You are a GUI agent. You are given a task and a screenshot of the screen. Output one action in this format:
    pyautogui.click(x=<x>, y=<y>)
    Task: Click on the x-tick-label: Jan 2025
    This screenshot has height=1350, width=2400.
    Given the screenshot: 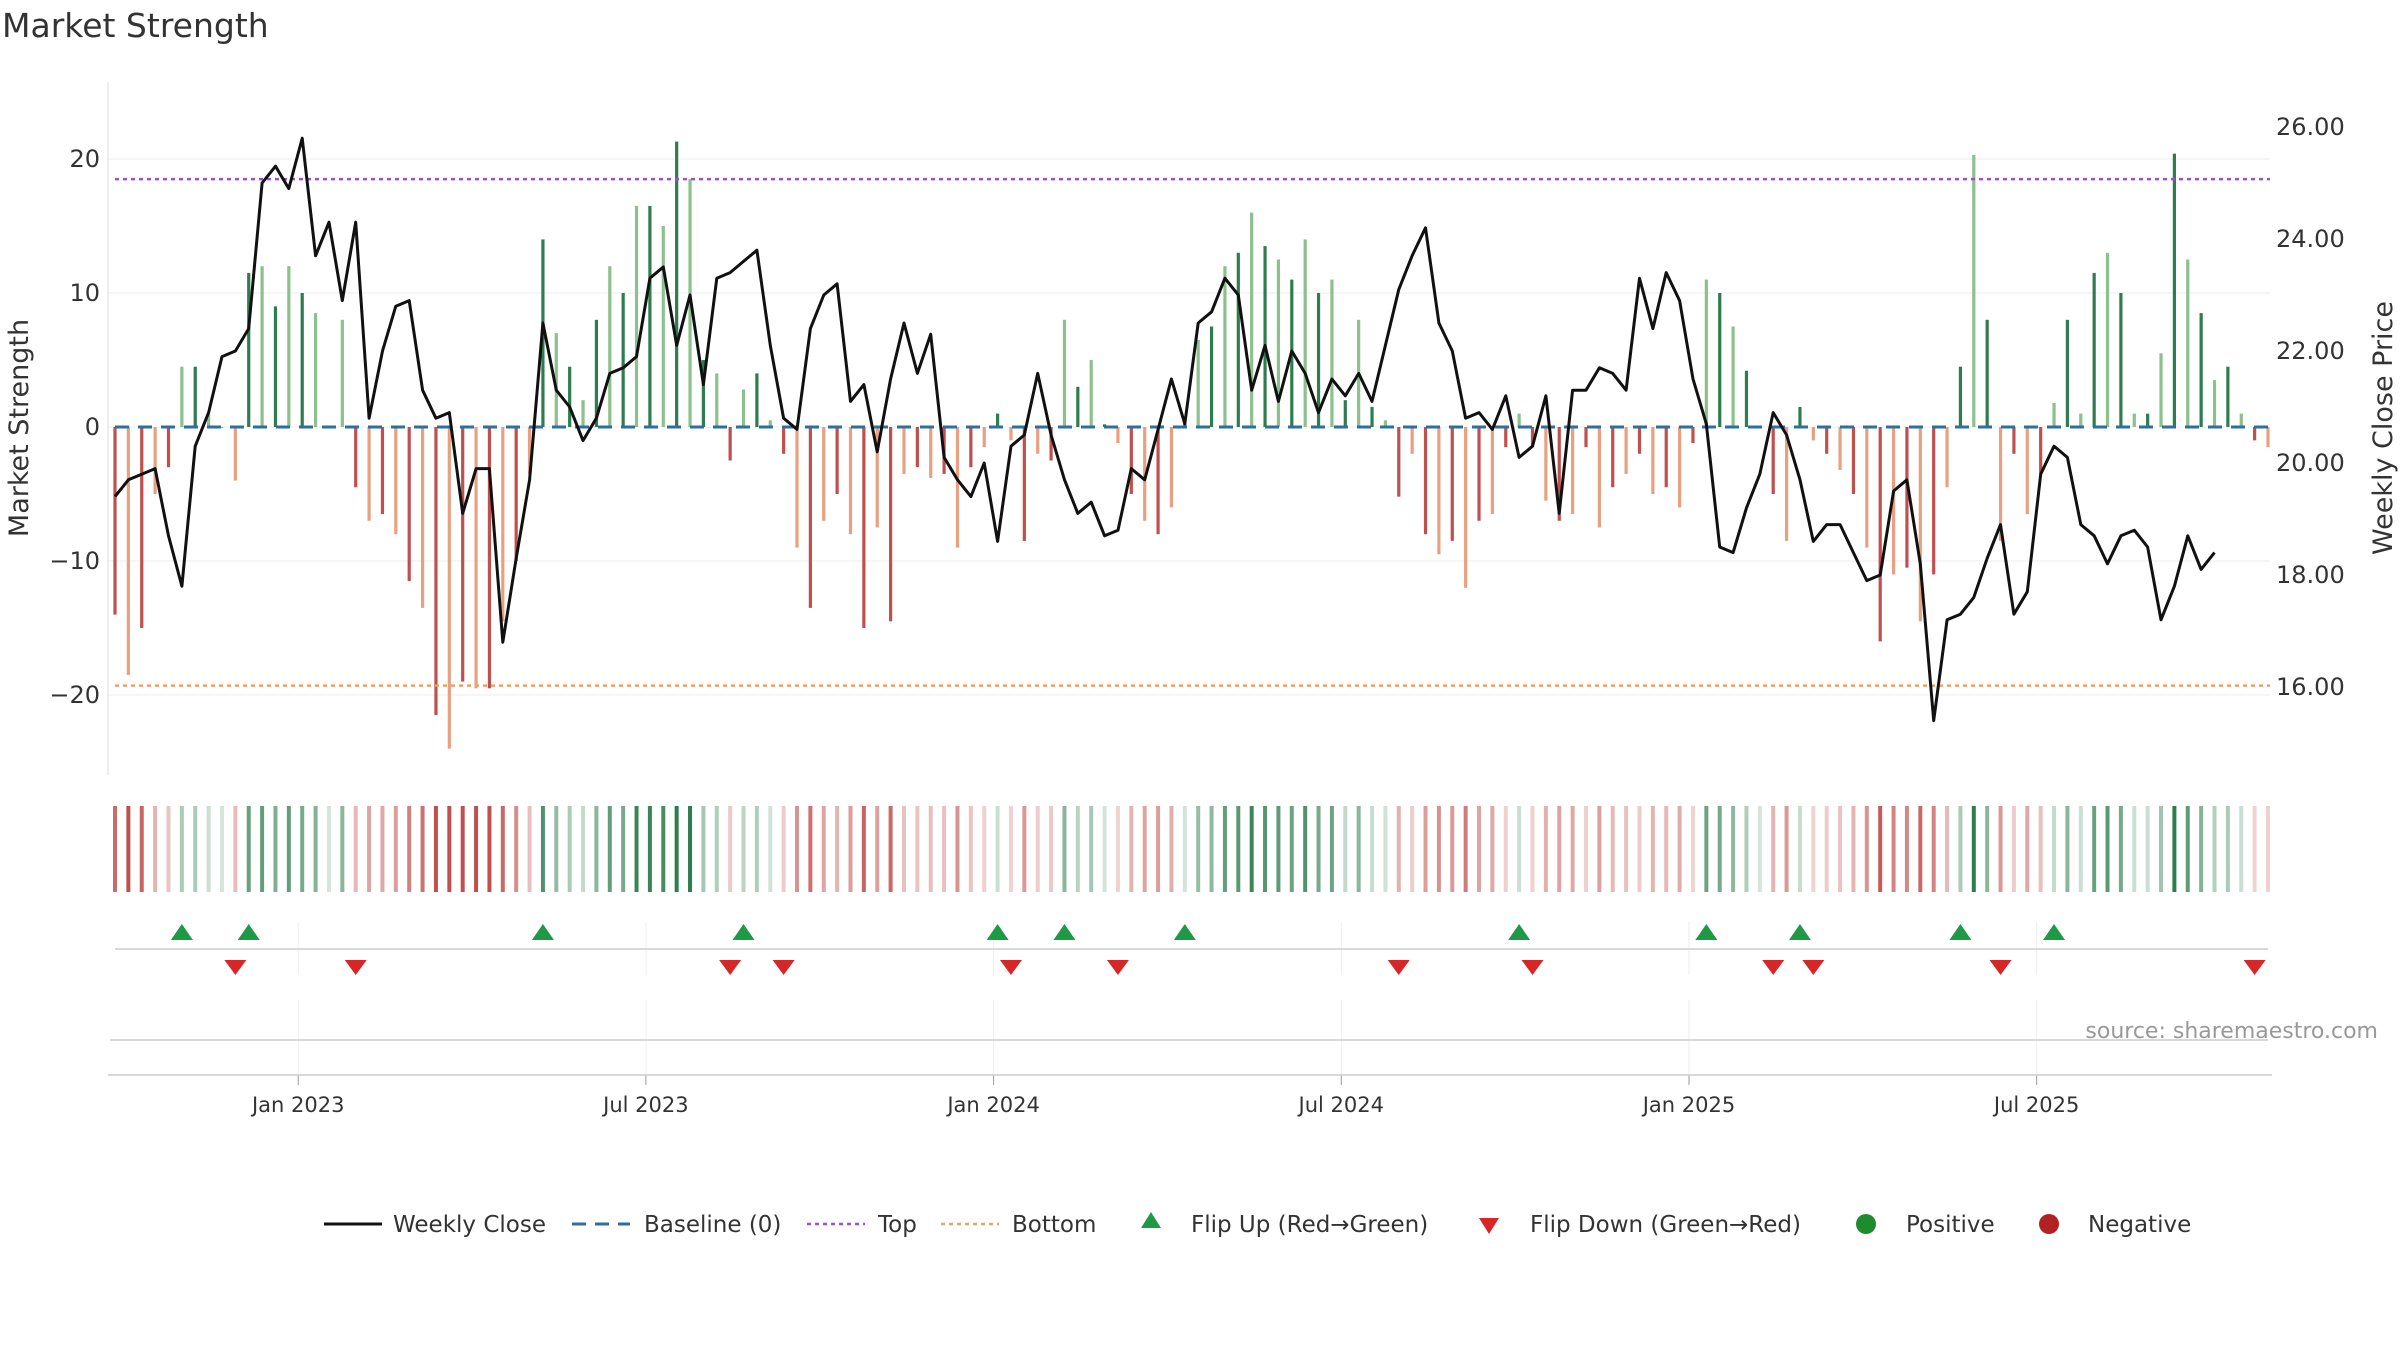 What is the action you would take?
    pyautogui.click(x=1688, y=1105)
    